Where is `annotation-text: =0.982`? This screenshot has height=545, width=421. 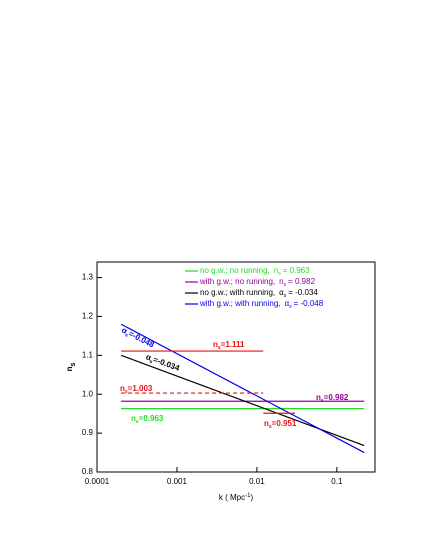
annotation-text: =0.982 is located at coordinates (336, 397).